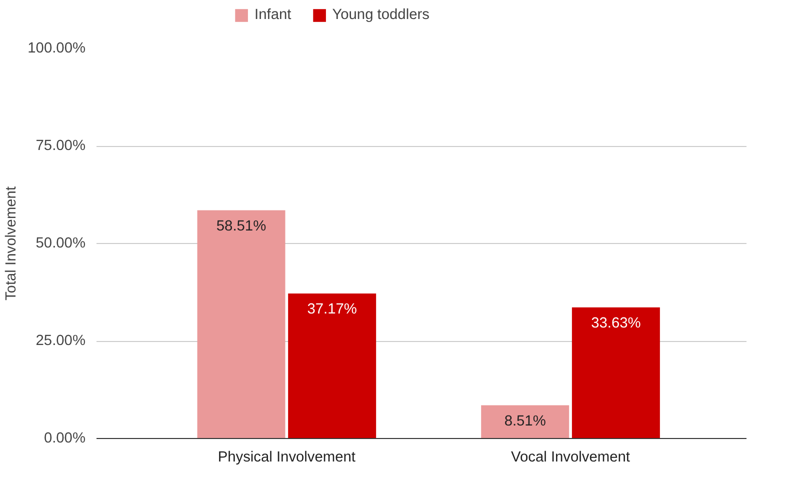  Describe the element at coordinates (616, 323) in the screenshot. I see `data-label: 33.63%` at that location.